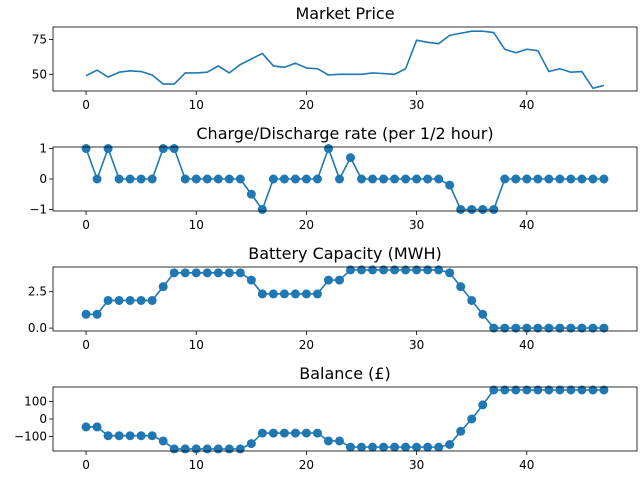 The height and width of the screenshot is (480, 640). Describe the element at coordinates (38, 209) in the screenshot. I see `y-tick-label: −1` at that location.